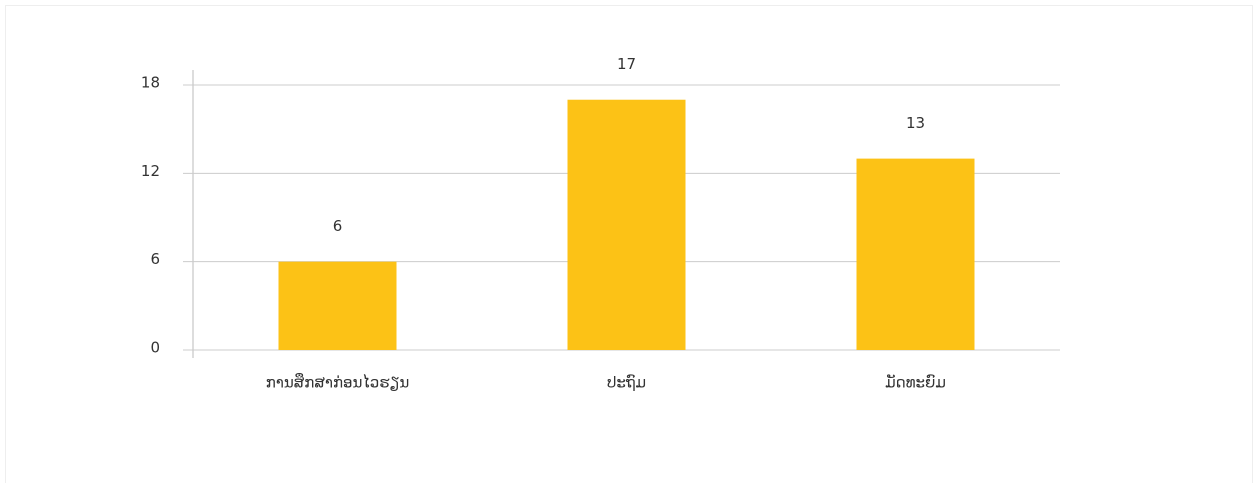 The image size is (1258, 483). What do you see at coordinates (626, 382) in the screenshot?
I see `x-tick-label: ປະຖົມ` at bounding box center [626, 382].